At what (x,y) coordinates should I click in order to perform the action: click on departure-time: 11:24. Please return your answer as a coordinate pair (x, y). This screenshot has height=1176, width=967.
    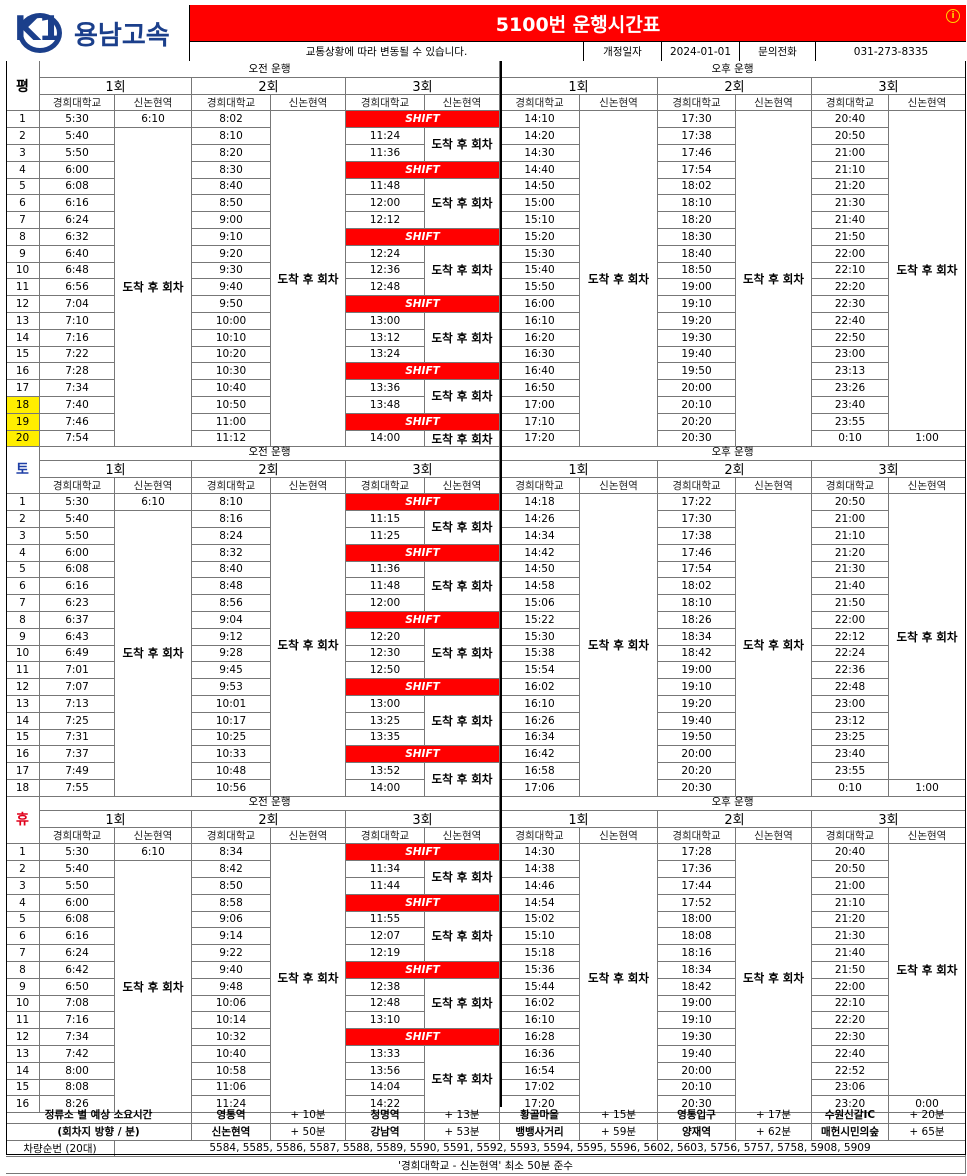
    Looking at the image, I should click on (231, 1105).